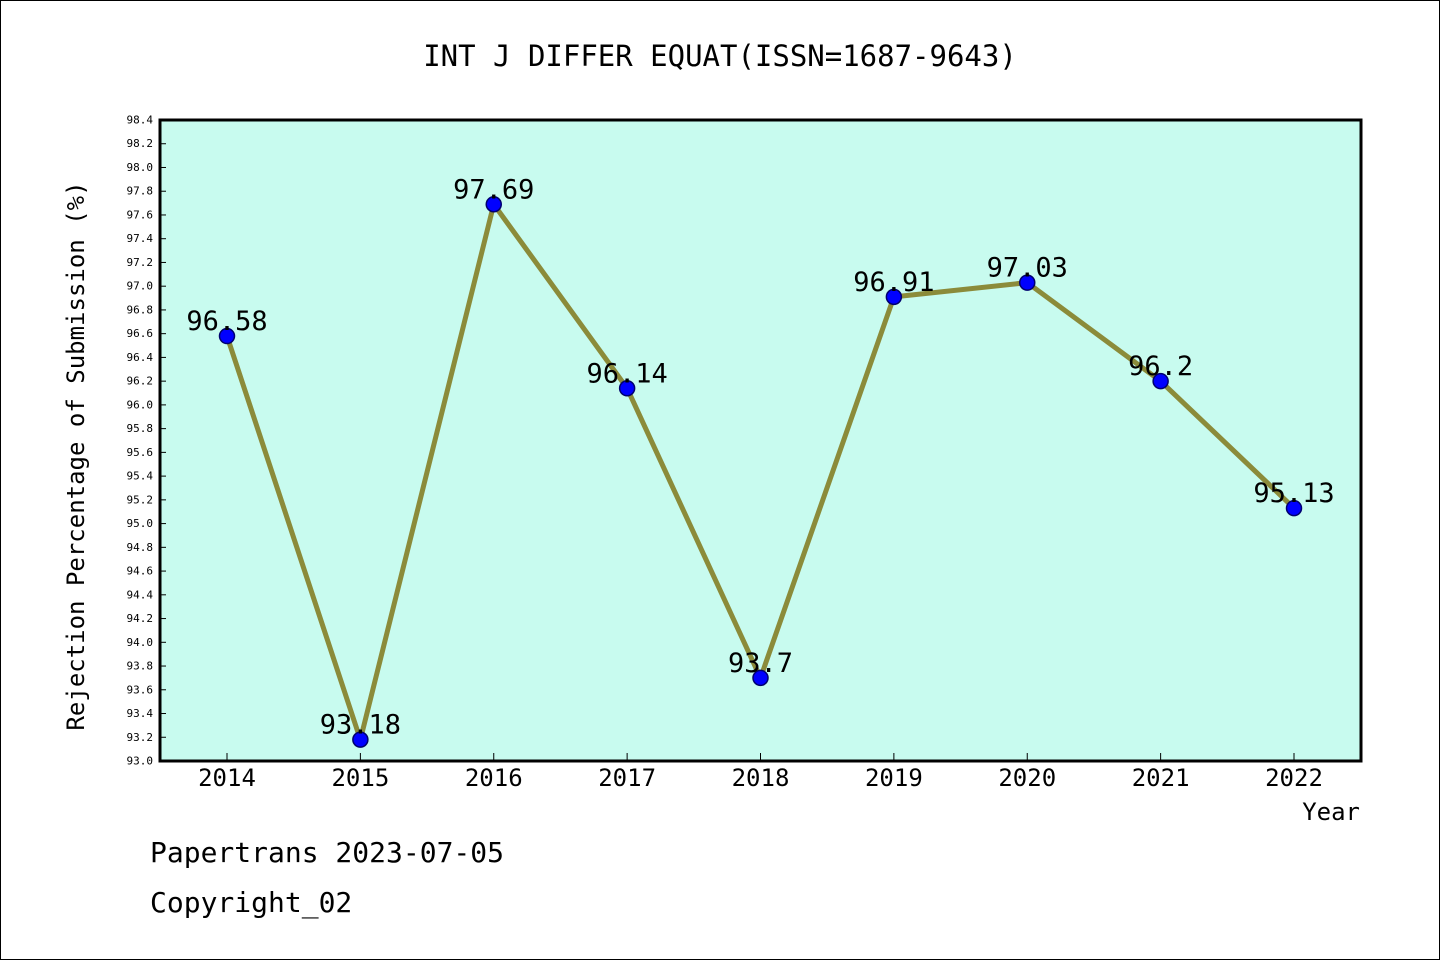 The height and width of the screenshot is (960, 1440). I want to click on data-label: 96.91, so click(893, 282).